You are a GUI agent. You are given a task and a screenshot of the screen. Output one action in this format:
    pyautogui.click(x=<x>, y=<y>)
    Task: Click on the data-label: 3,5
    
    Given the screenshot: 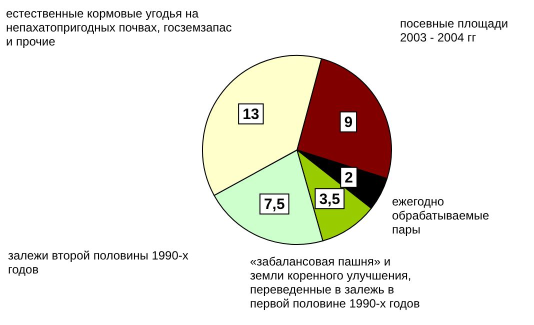 What is the action you would take?
    pyautogui.click(x=329, y=199)
    